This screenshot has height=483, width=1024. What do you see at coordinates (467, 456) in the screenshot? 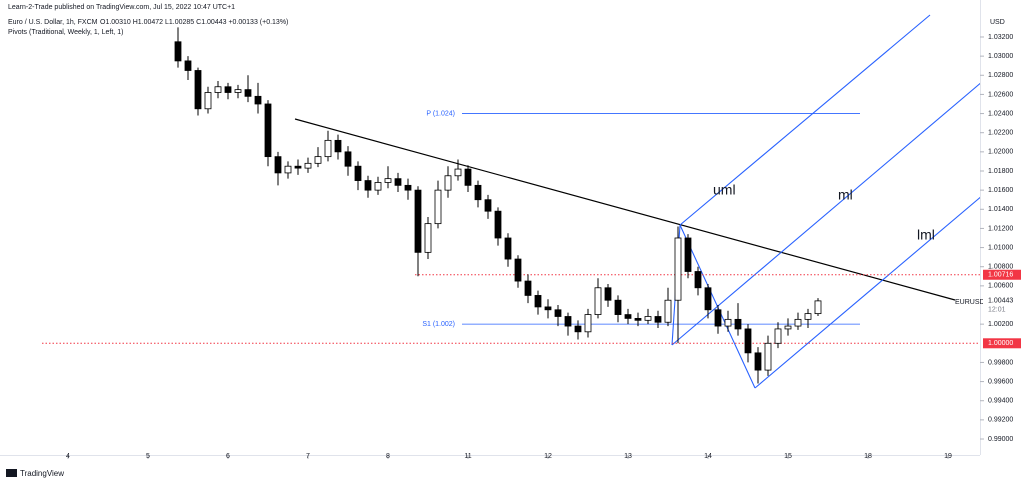
I see `x-tick-label: 11` at bounding box center [467, 456].